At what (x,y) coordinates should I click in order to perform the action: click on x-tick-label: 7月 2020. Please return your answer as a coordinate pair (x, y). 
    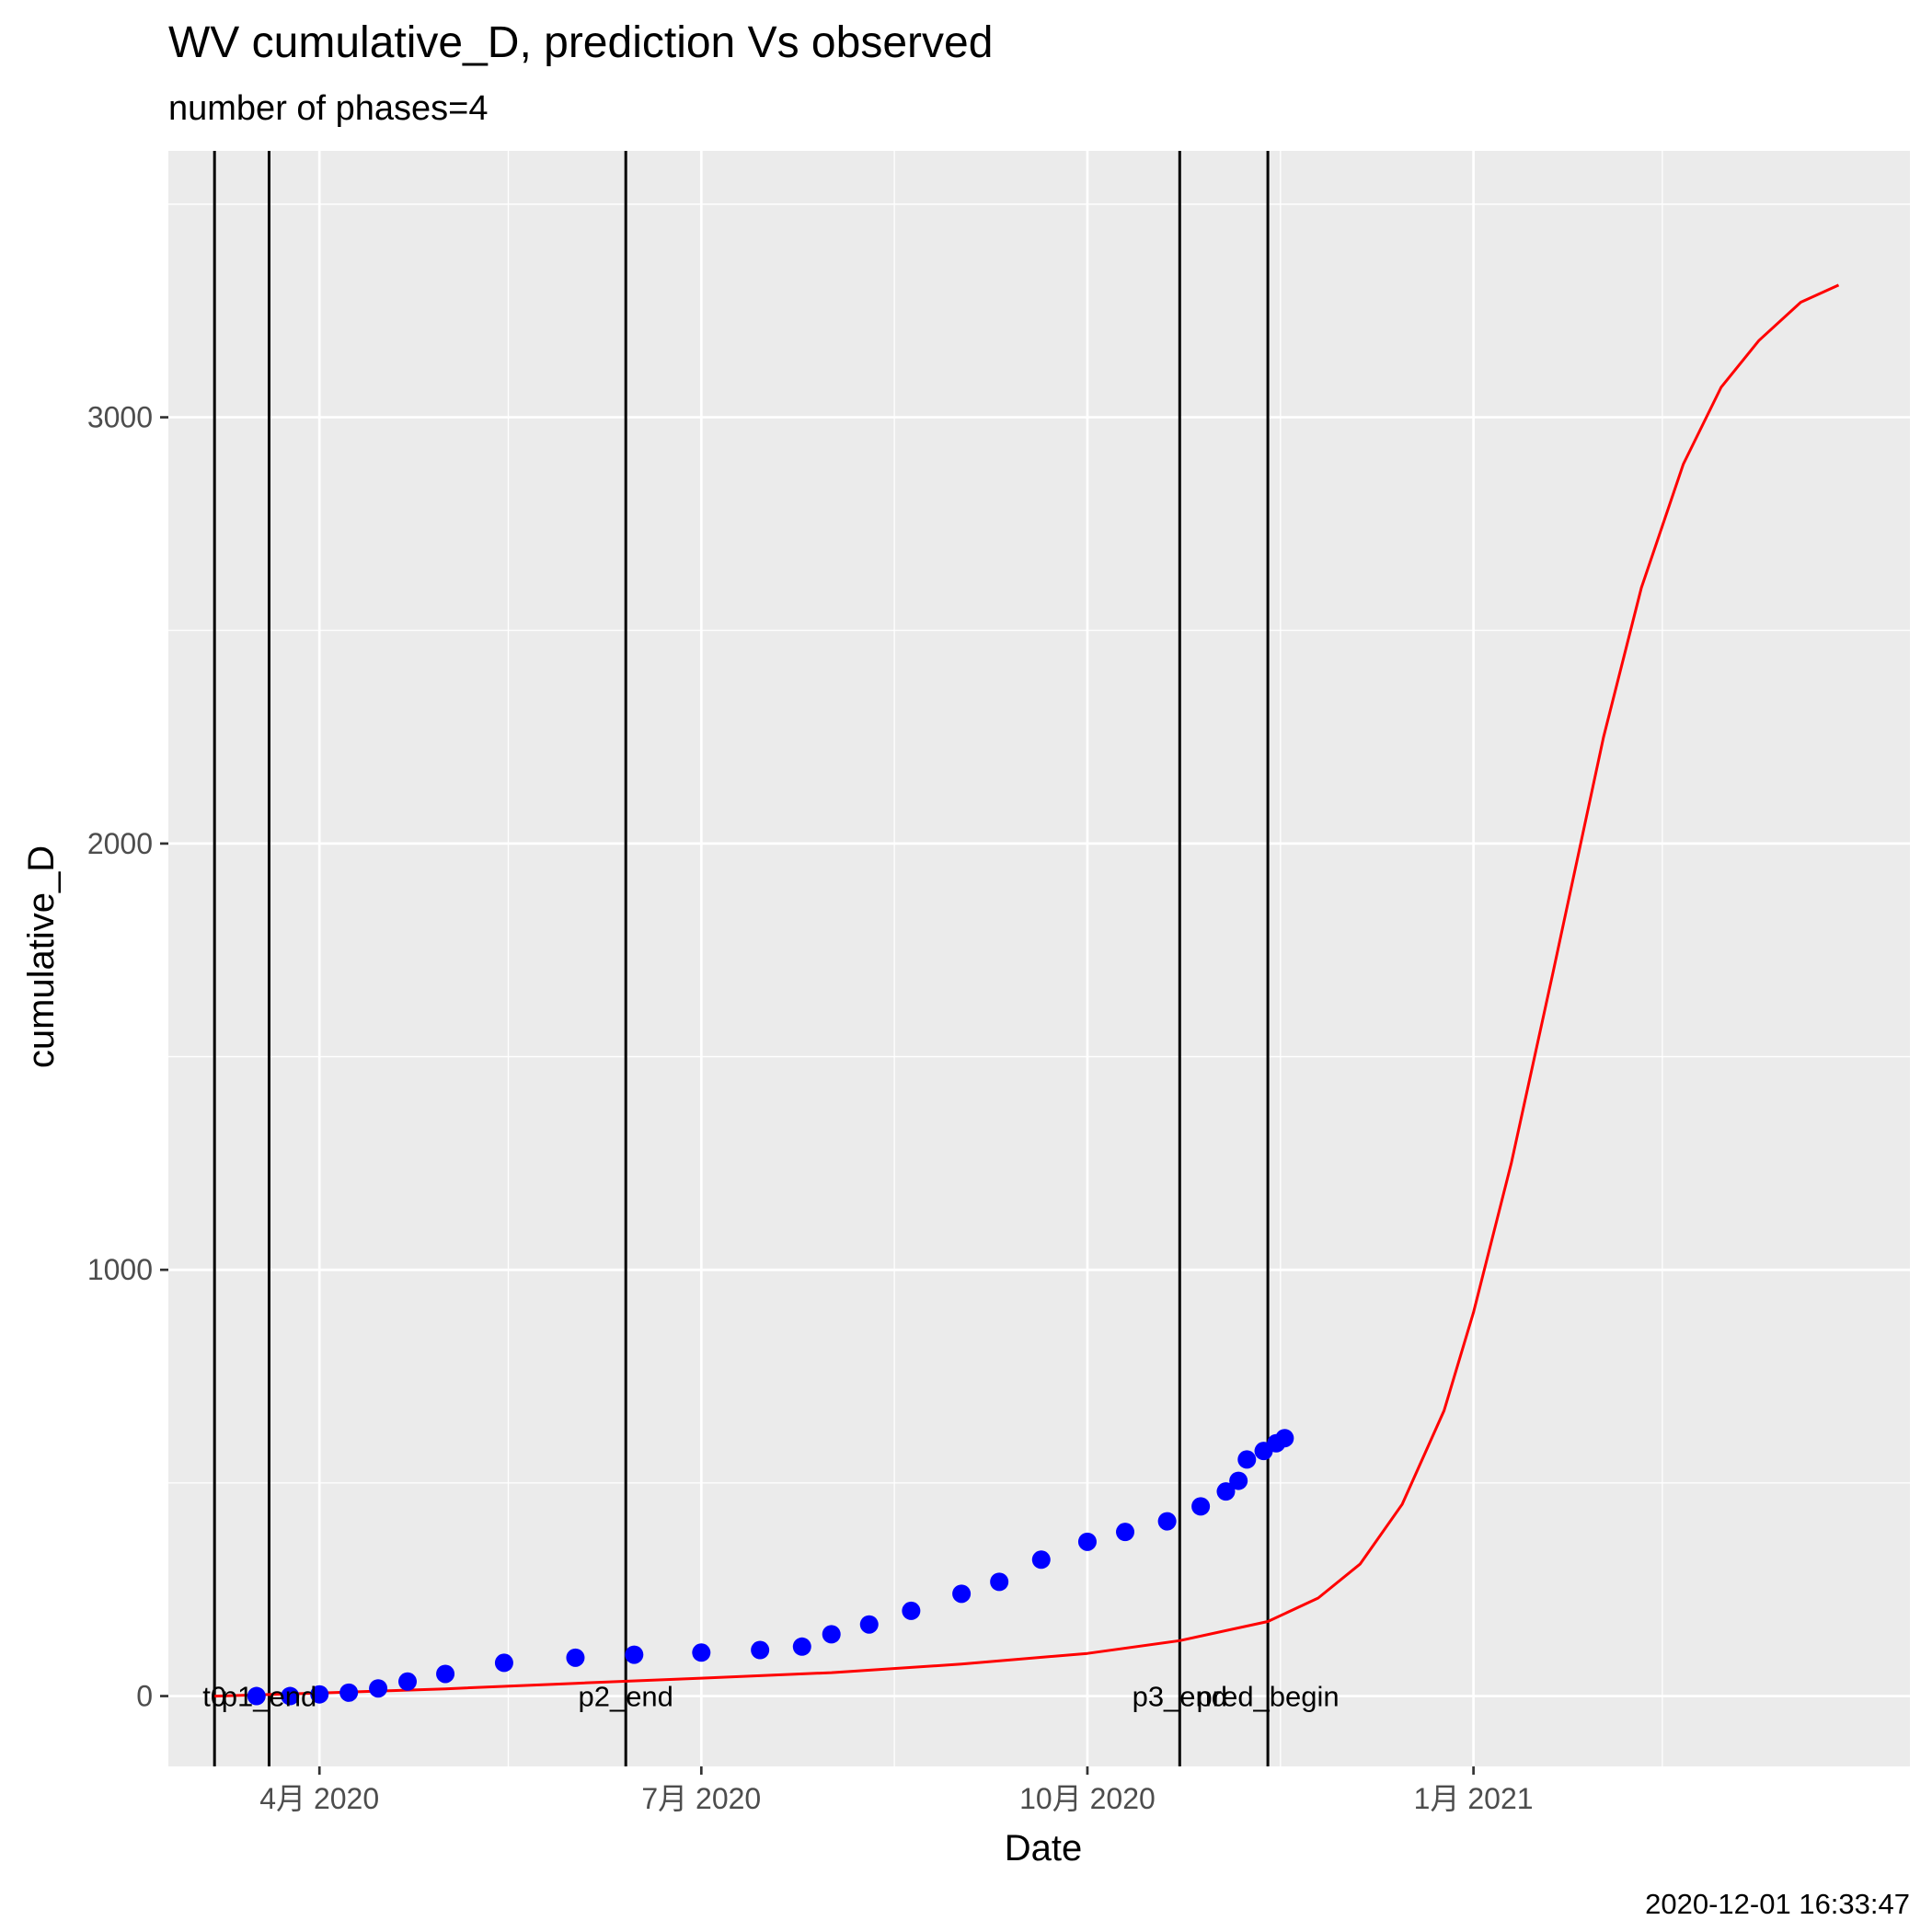
    Looking at the image, I should click on (701, 1798).